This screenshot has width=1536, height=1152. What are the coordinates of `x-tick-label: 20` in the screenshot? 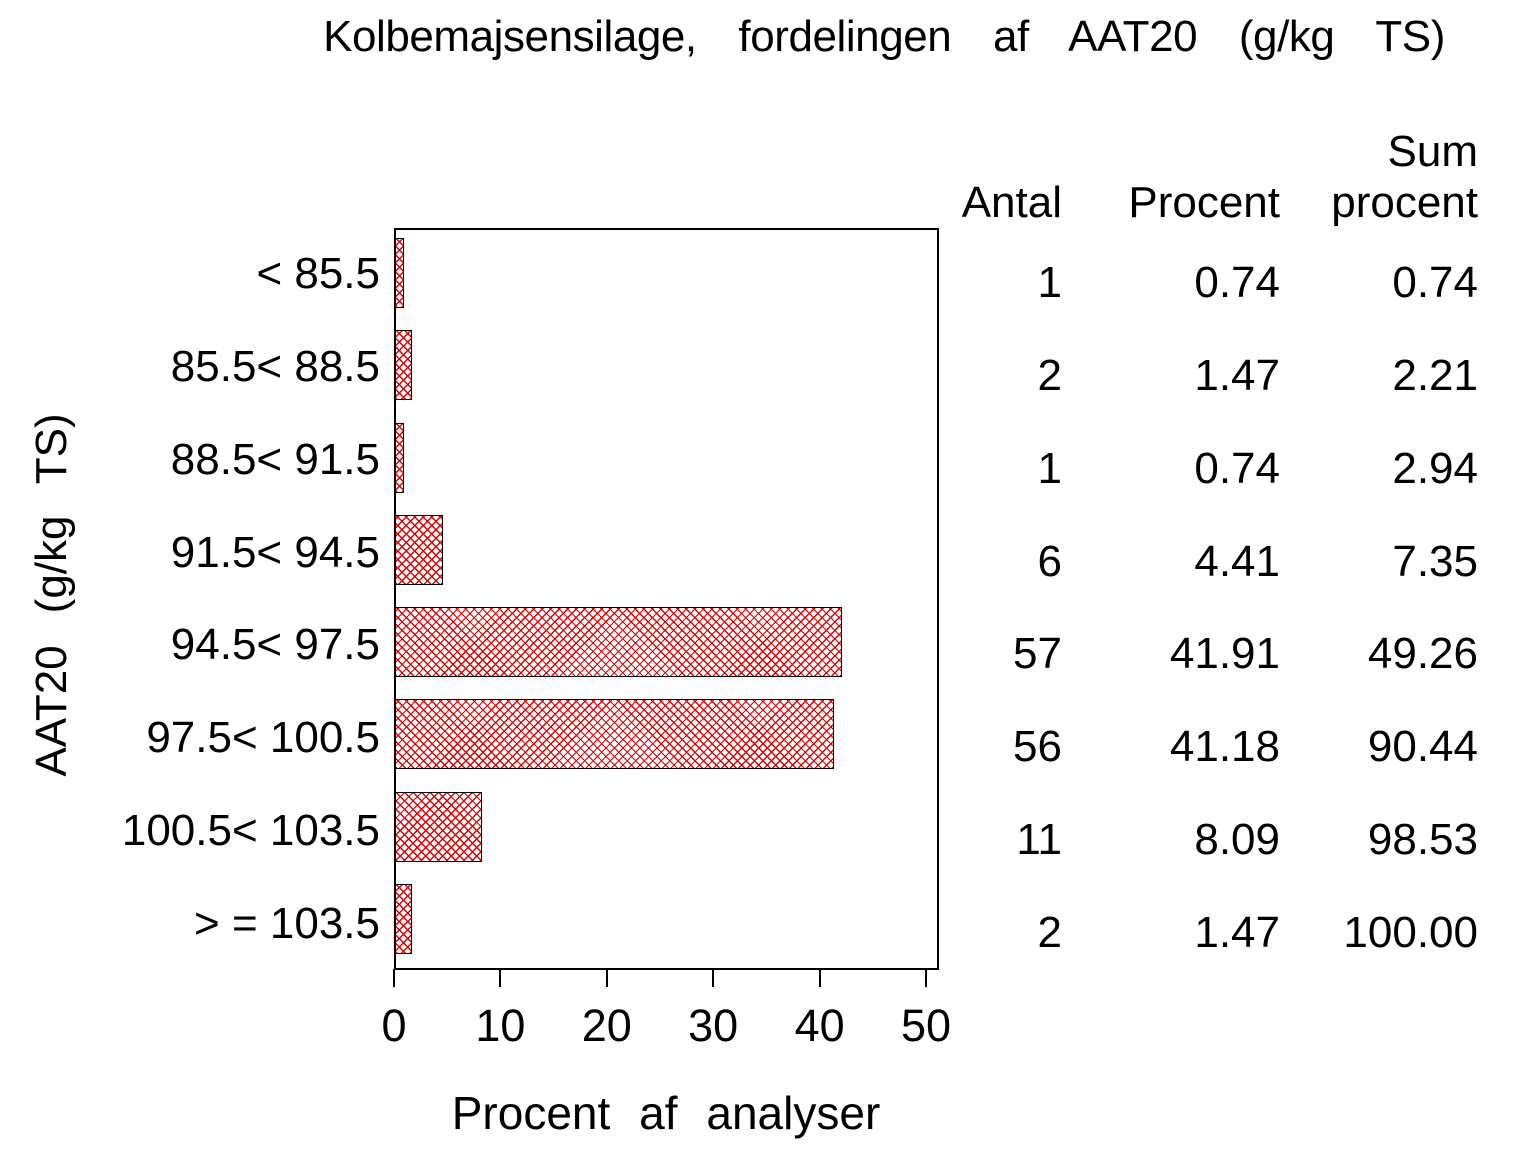 It's located at (606, 1025).